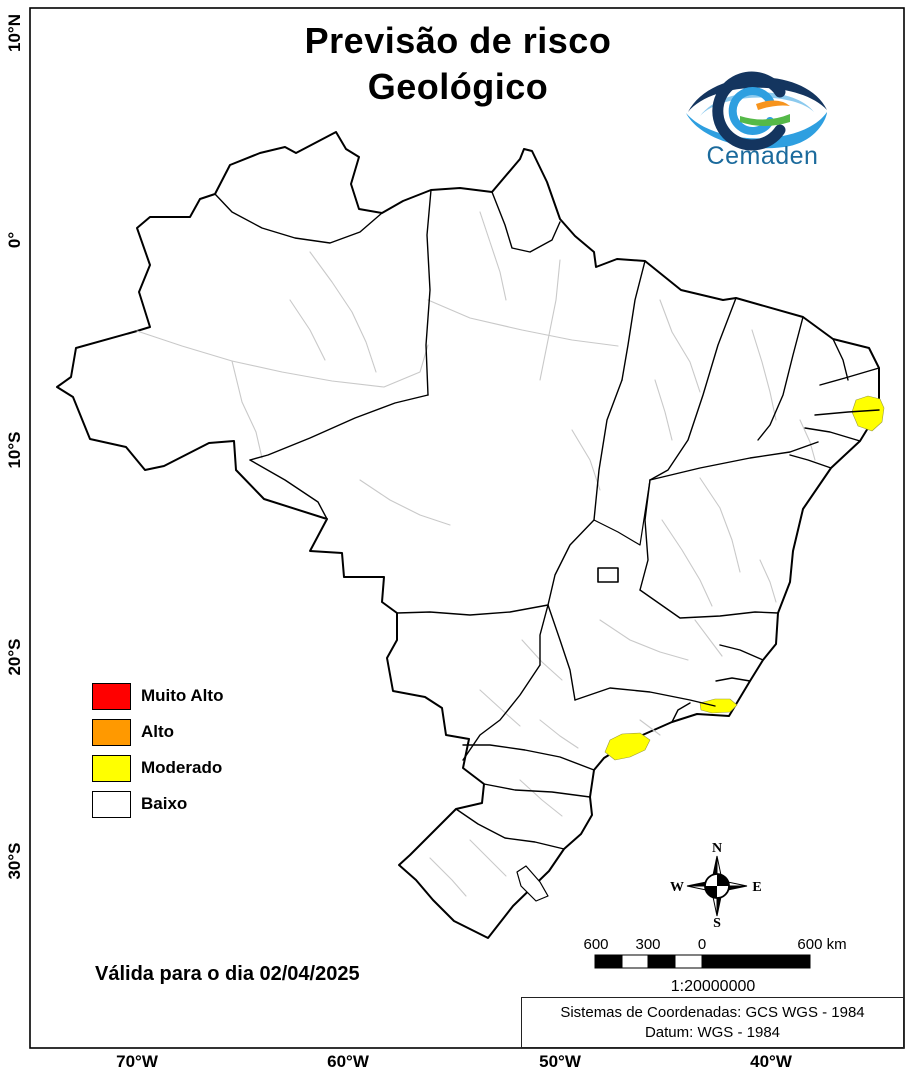 The height and width of the screenshot is (1080, 916). Describe the element at coordinates (718, 706) in the screenshot. I see `moderate-risk-area-rio` at that location.